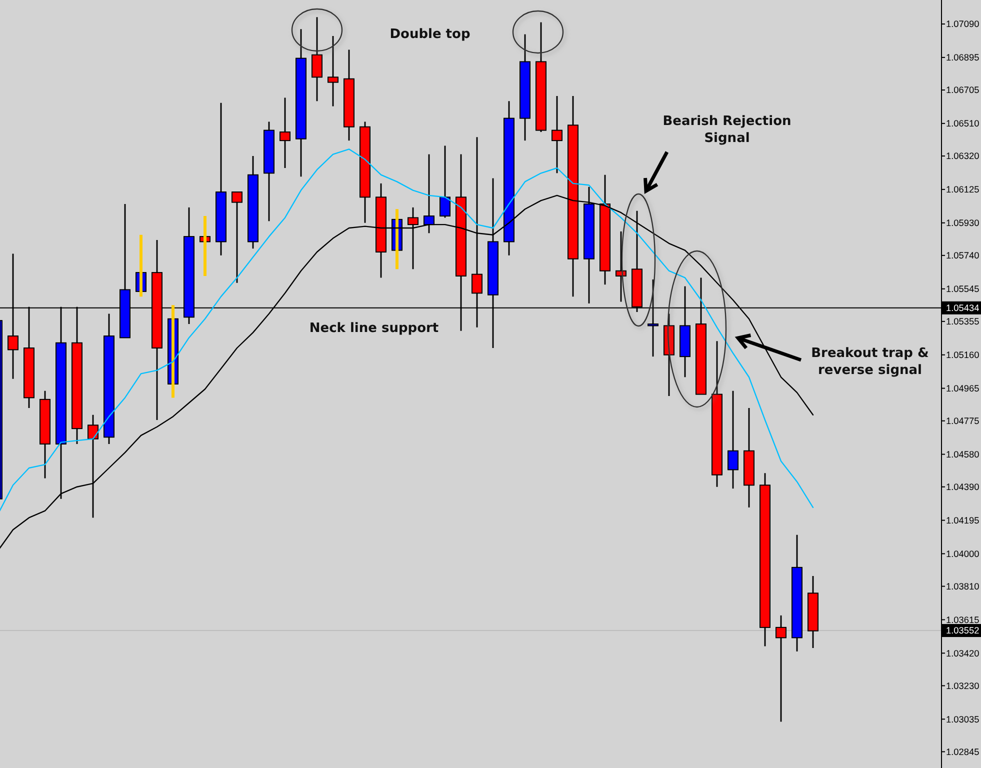 Image resolution: width=981 pixels, height=768 pixels. I want to click on y-tick-label: 1.05930, so click(963, 223).